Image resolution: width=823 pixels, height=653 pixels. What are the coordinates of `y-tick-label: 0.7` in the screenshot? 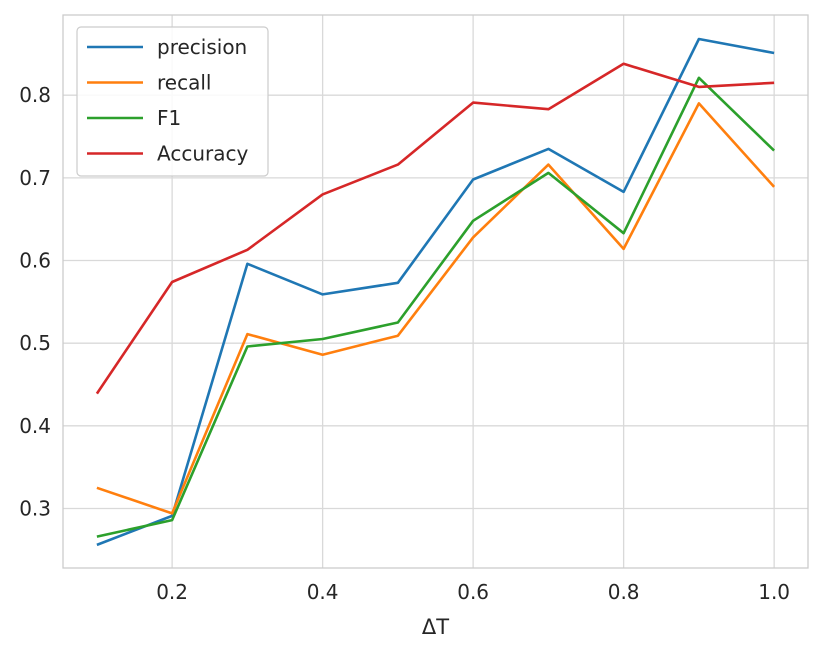 It's located at (35, 178).